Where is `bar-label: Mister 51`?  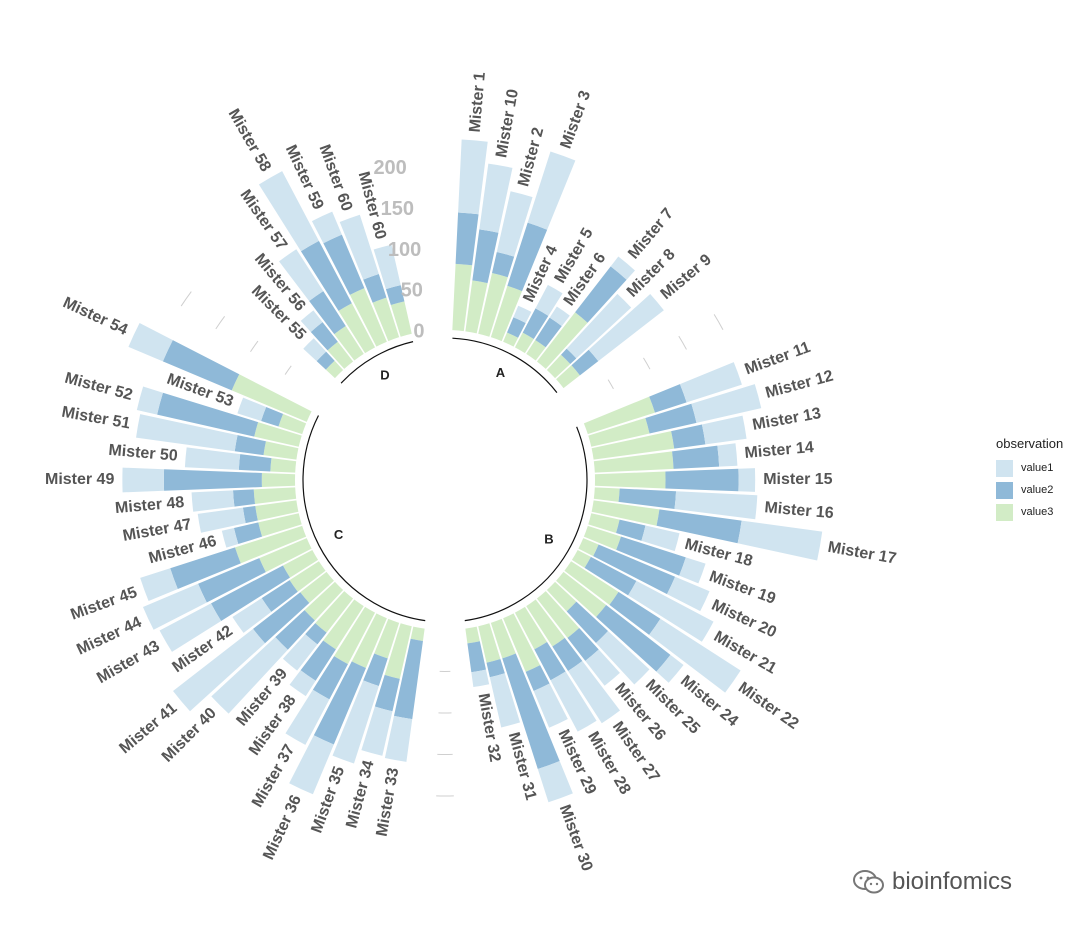 bar-label: Mister 51 is located at coordinates (95, 418).